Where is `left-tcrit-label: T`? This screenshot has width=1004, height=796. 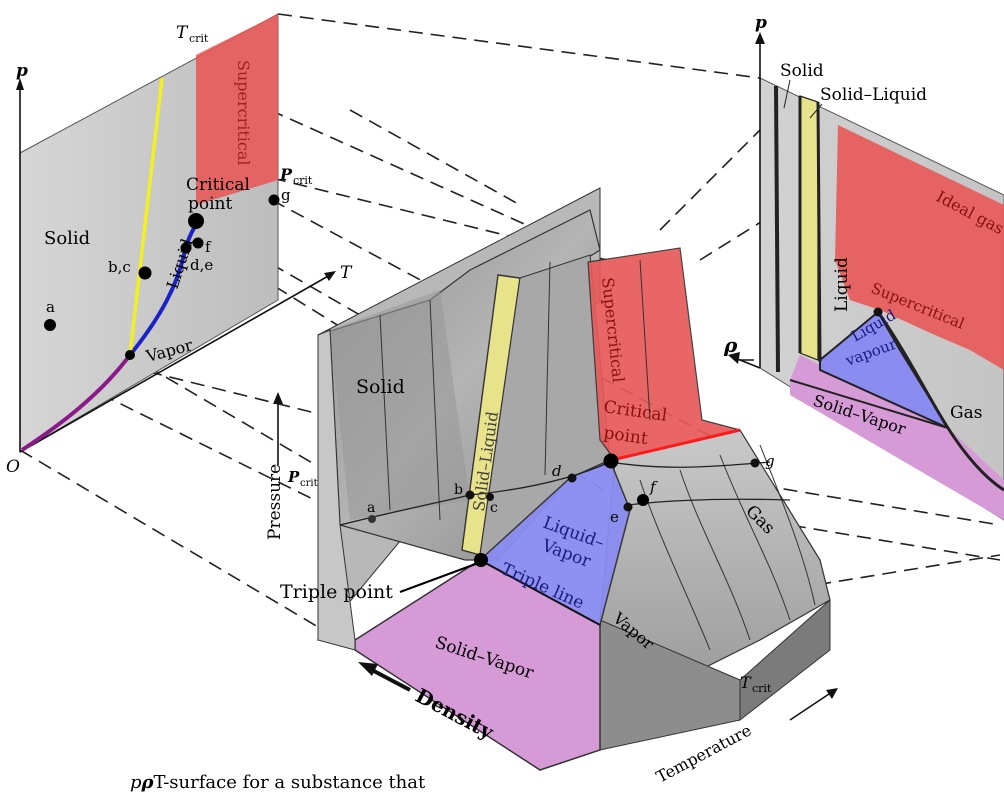 left-tcrit-label: T is located at coordinates (182, 33).